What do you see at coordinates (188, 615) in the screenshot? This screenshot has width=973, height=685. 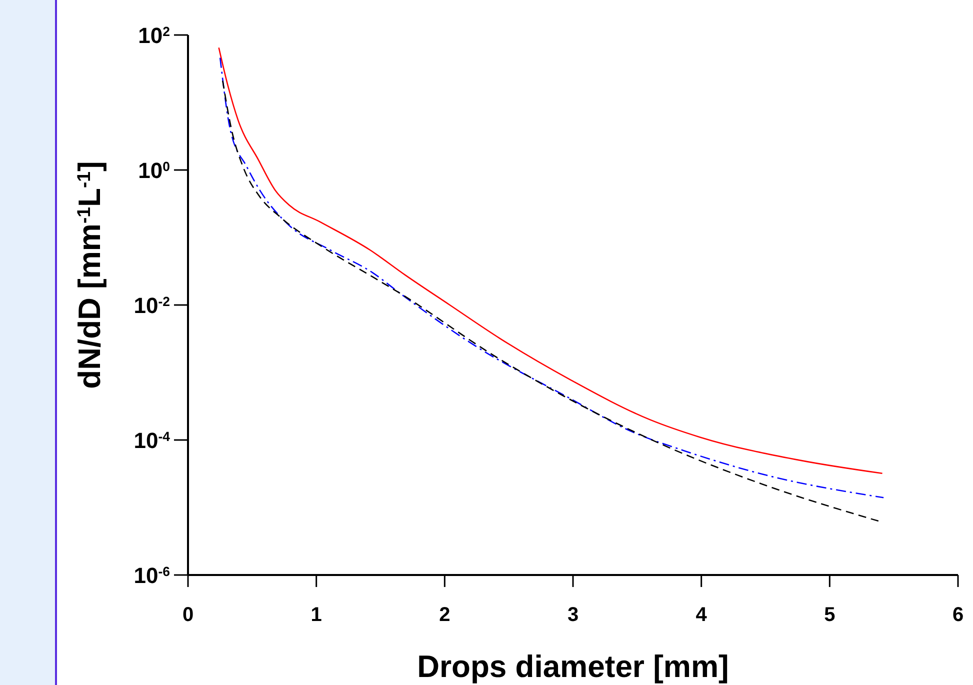 I see `x-tick-label: 0` at bounding box center [188, 615].